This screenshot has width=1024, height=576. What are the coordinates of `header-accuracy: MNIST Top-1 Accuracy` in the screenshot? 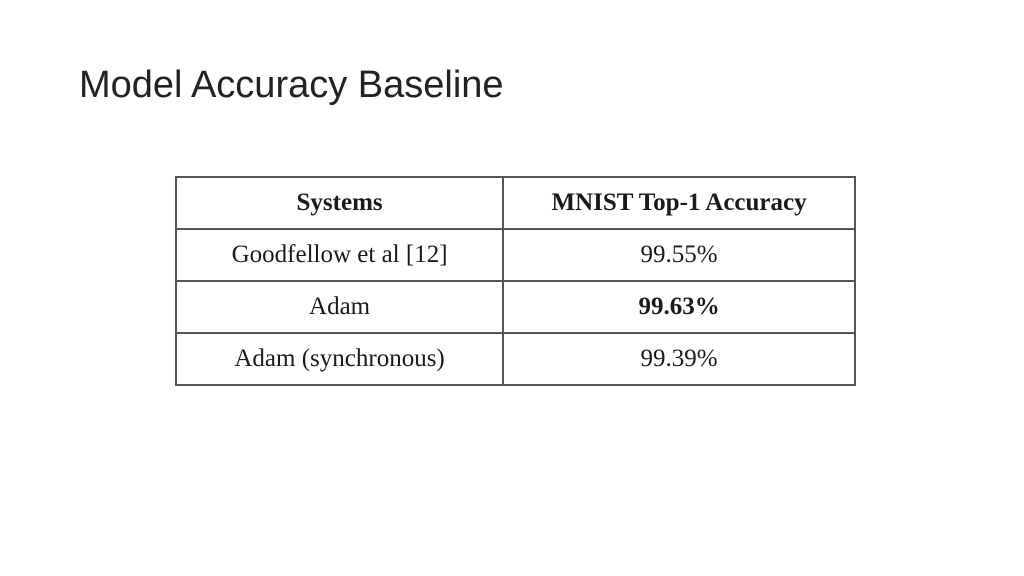 It's located at (679, 203).